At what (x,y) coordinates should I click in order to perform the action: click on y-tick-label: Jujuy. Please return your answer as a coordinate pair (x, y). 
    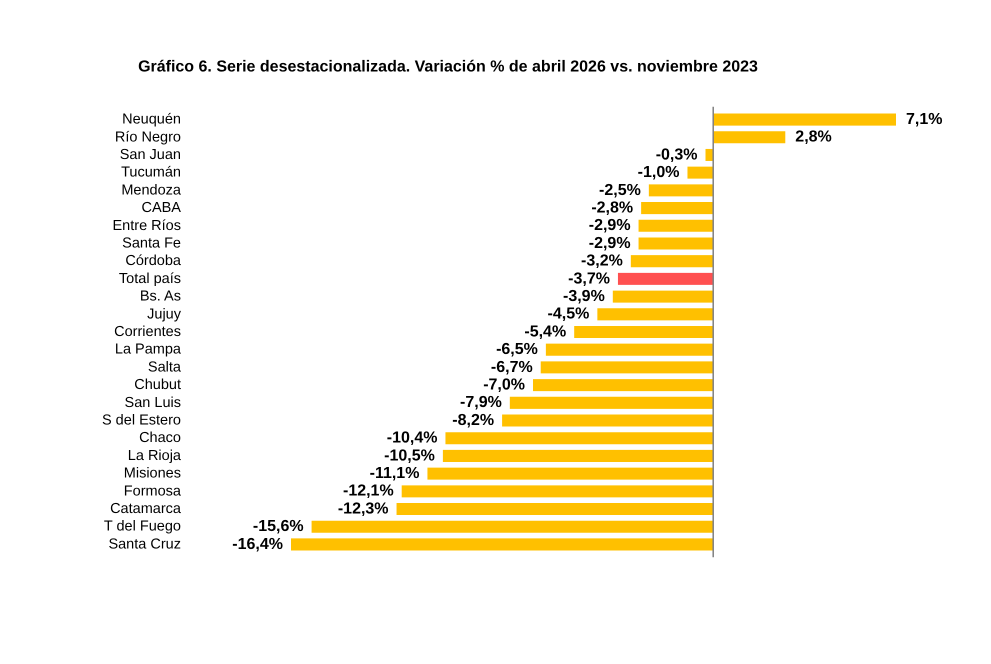
    Looking at the image, I should click on (164, 314).